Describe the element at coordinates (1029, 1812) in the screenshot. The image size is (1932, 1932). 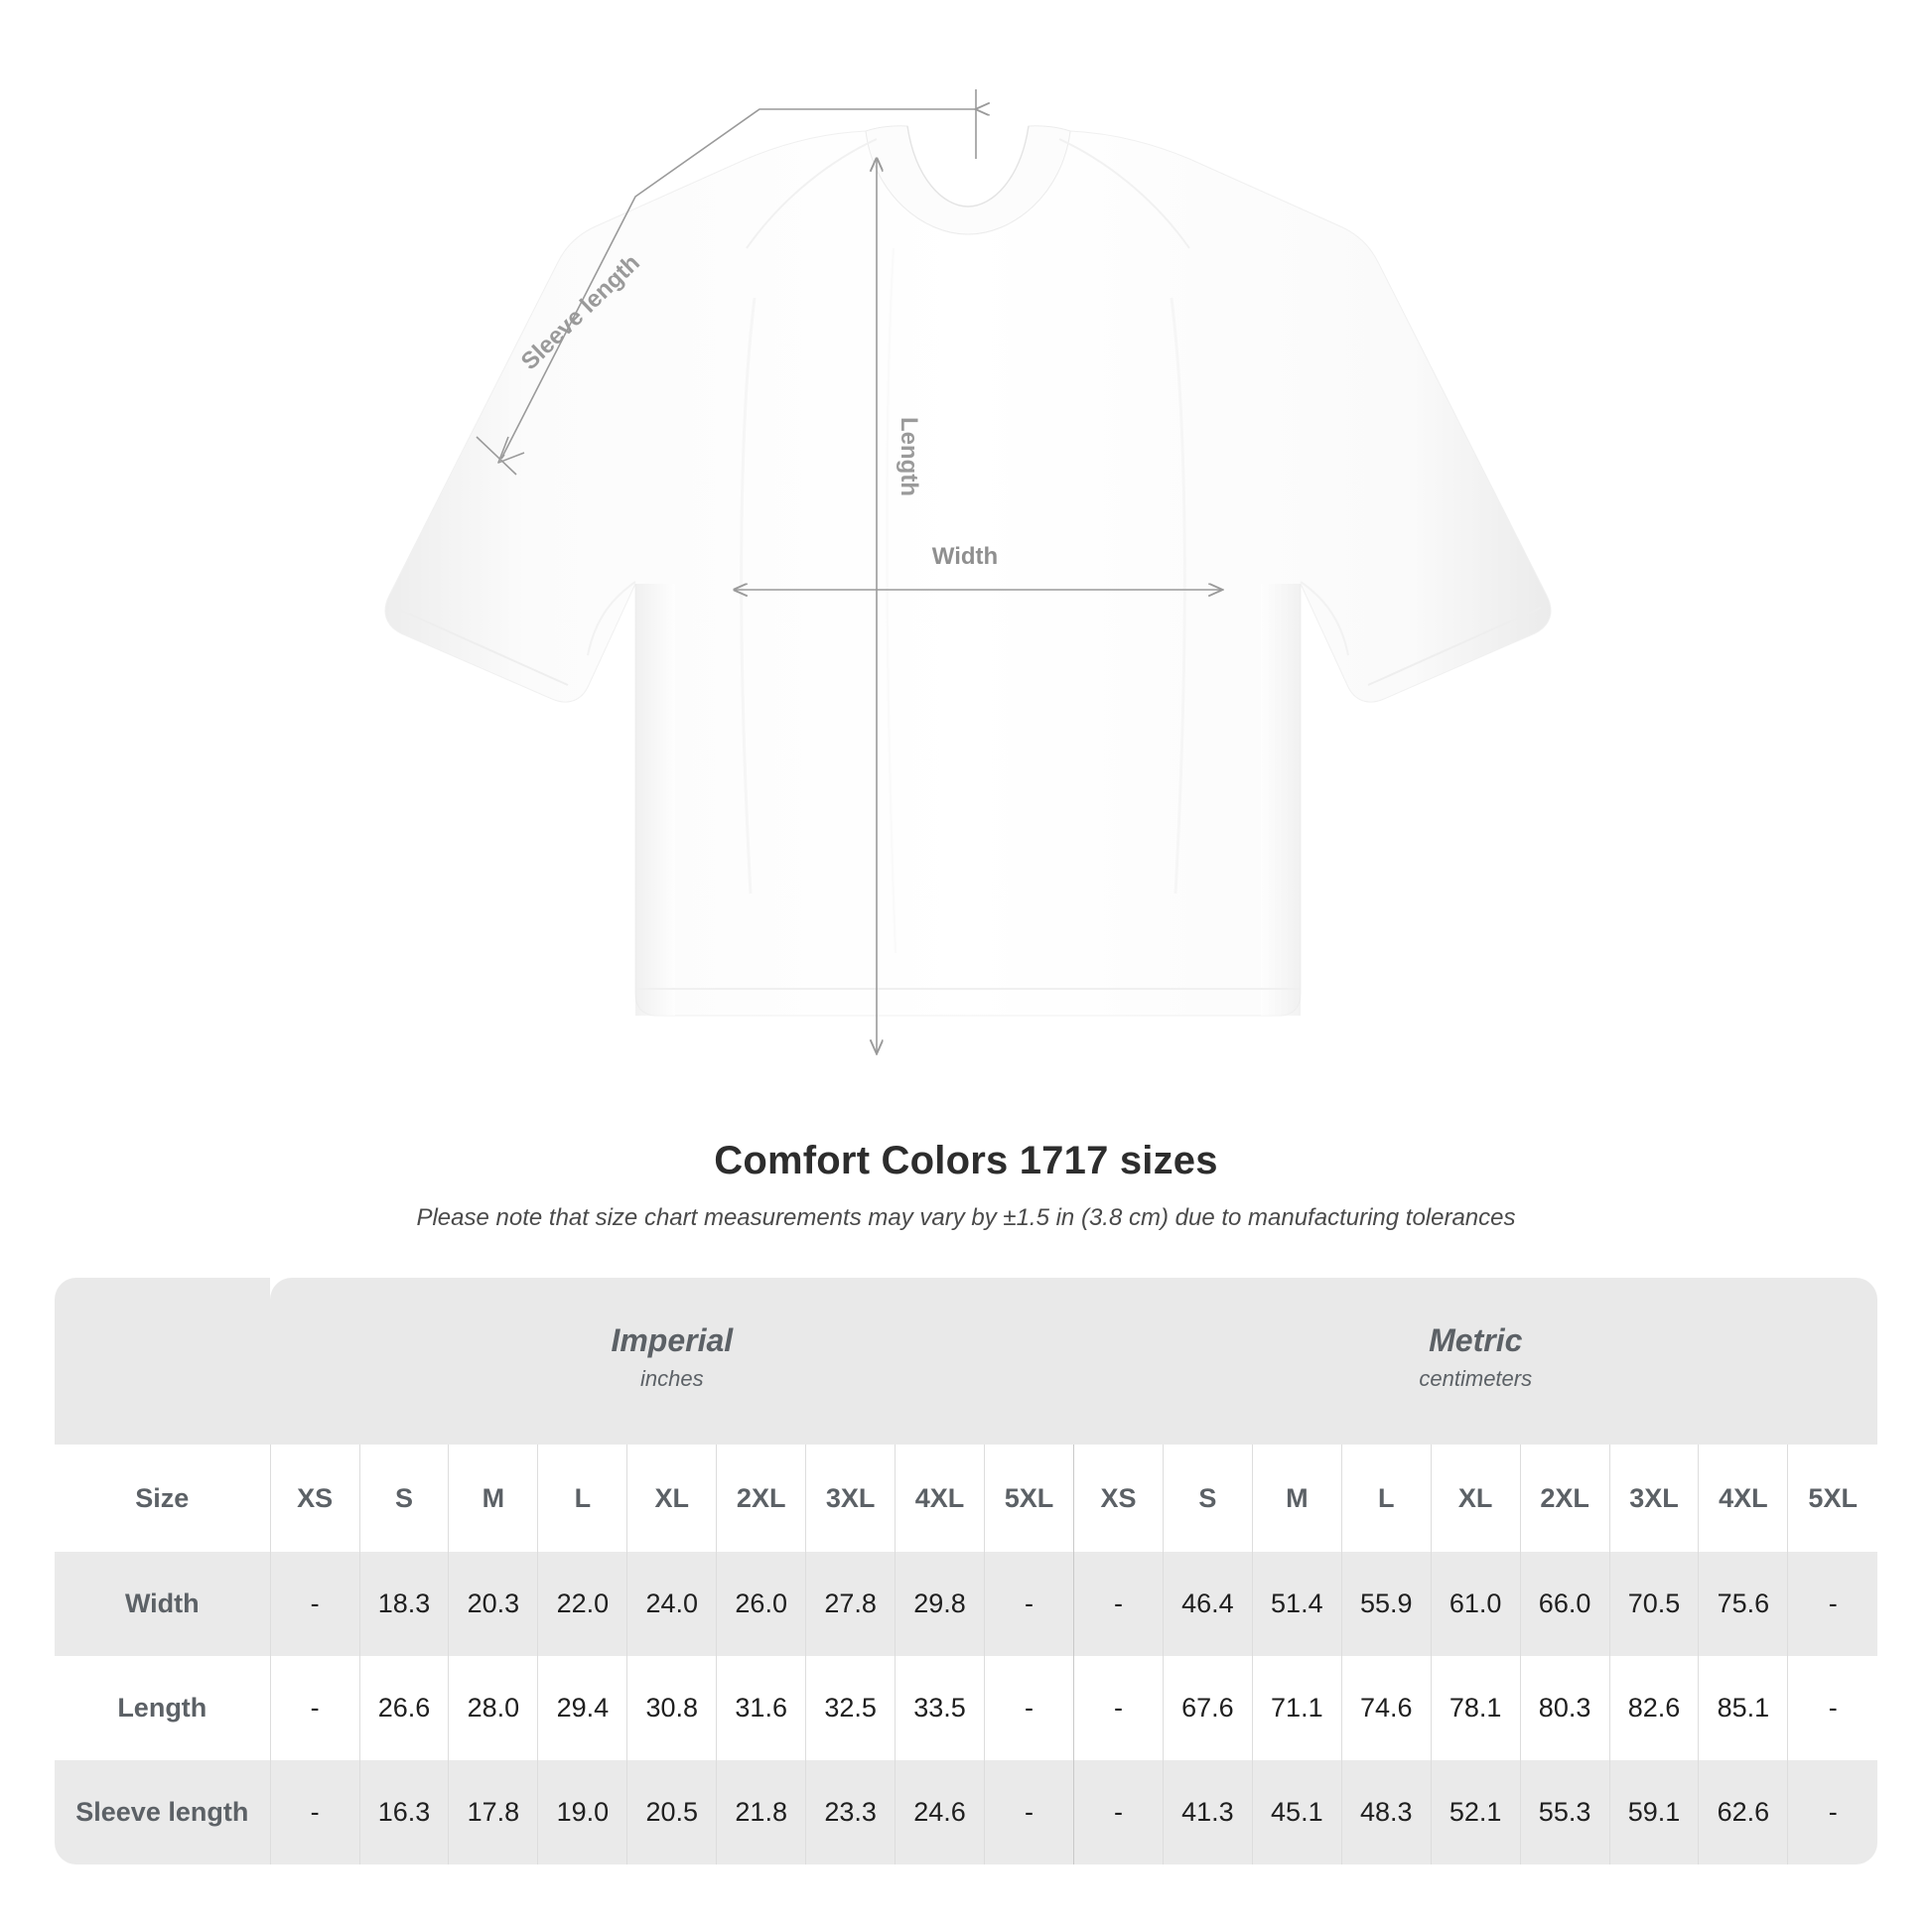
I see `cell-sleeve-imperial-5xl: -` at that location.